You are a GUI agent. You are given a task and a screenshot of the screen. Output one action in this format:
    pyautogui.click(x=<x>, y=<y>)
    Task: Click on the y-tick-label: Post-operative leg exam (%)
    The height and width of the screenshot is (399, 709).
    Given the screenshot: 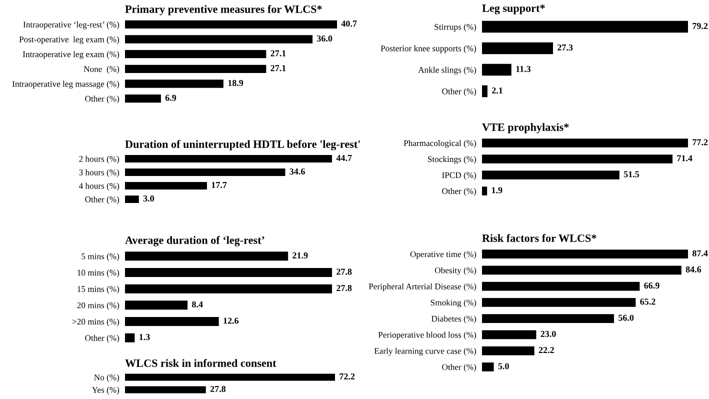 What is the action you would take?
    pyautogui.click(x=69, y=40)
    